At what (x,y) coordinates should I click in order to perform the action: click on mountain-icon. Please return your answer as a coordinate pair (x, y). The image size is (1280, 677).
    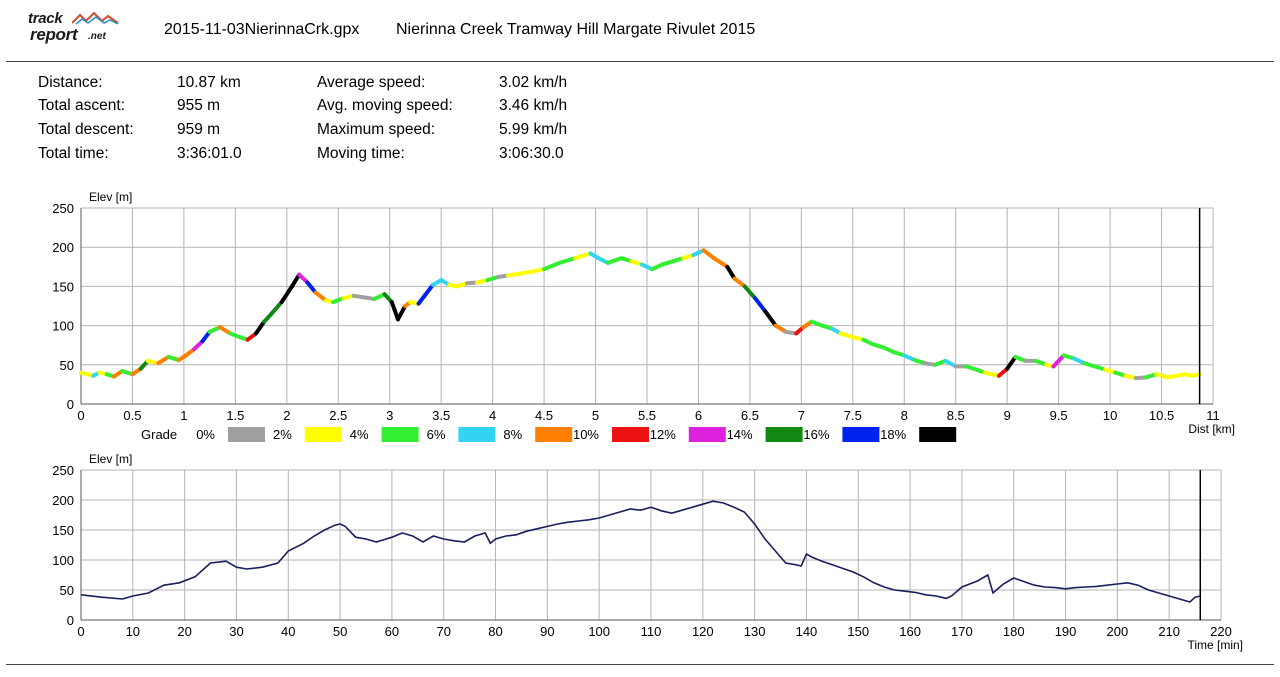
    Looking at the image, I should click on (95, 18).